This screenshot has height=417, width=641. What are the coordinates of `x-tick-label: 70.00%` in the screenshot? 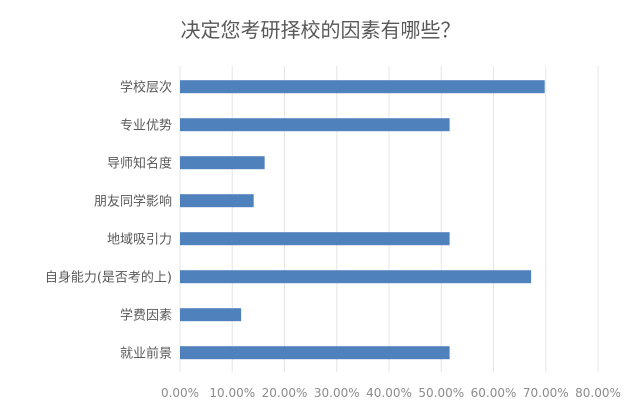 It's located at (546, 393).